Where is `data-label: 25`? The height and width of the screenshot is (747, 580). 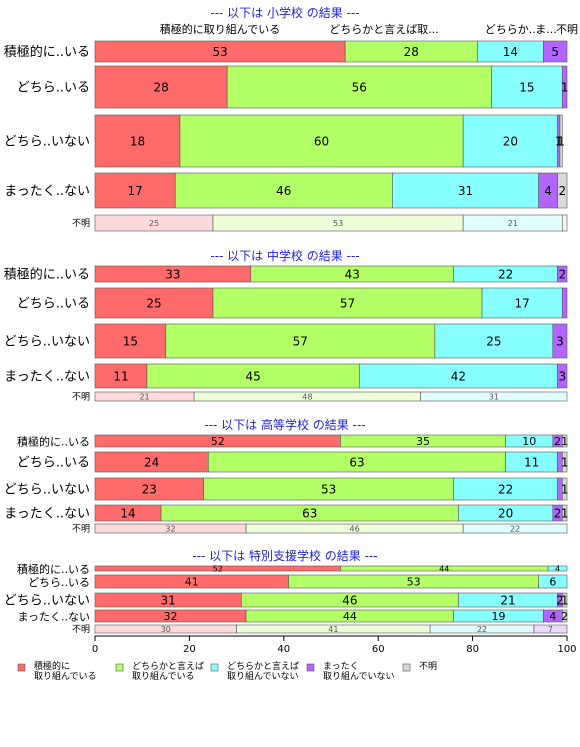
data-label: 25 is located at coordinates (153, 303).